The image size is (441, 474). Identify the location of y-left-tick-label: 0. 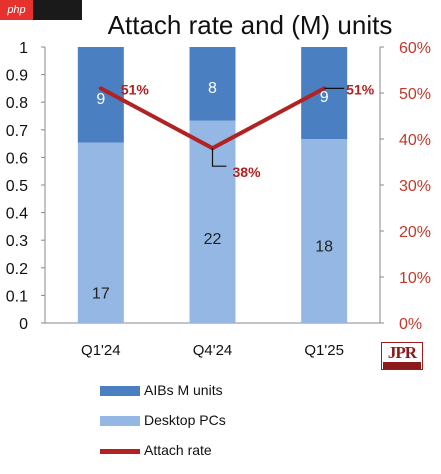
(23, 324).